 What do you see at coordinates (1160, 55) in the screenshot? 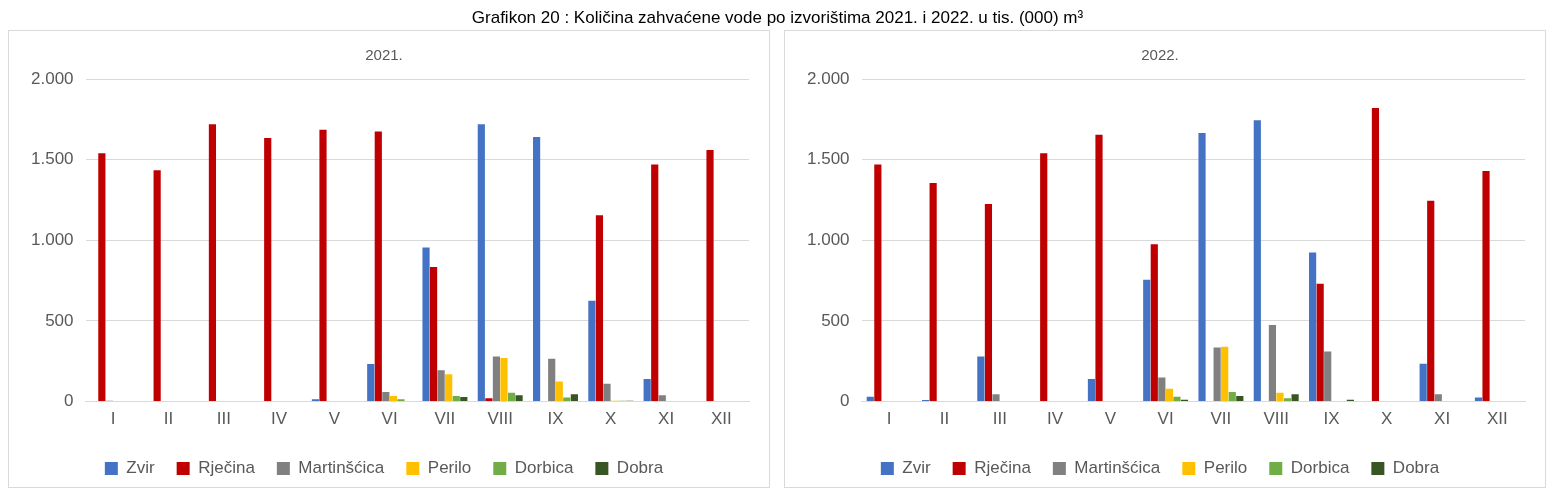
I see `chart-title: 2022.` at bounding box center [1160, 55].